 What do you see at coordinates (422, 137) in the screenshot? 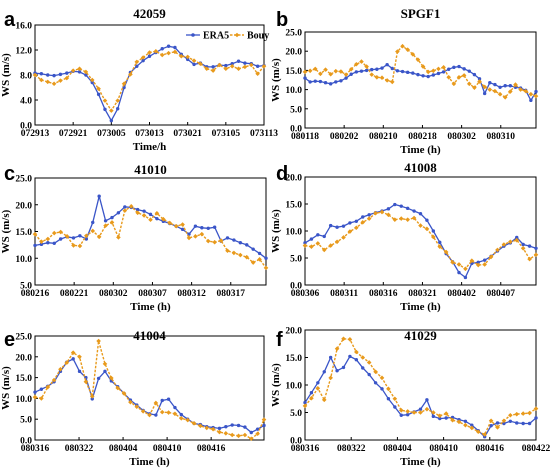
I see `x-tick-label: 080218` at bounding box center [422, 137].